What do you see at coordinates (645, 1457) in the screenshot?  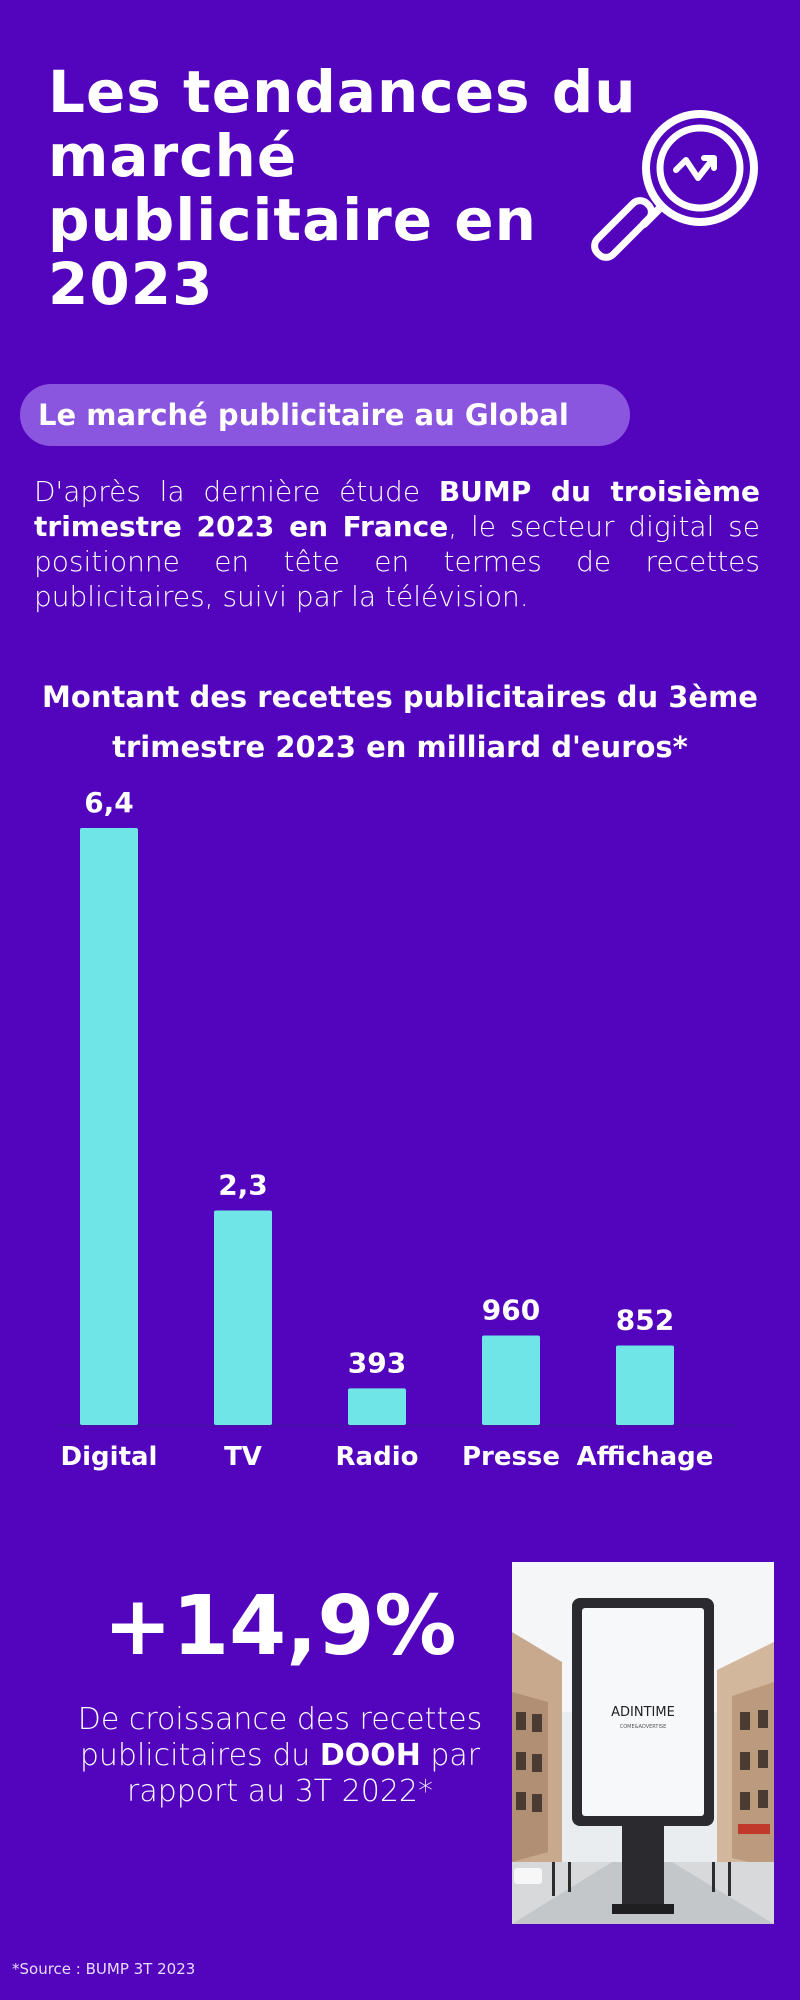 I see `category-label-affichage: Affichage` at bounding box center [645, 1457].